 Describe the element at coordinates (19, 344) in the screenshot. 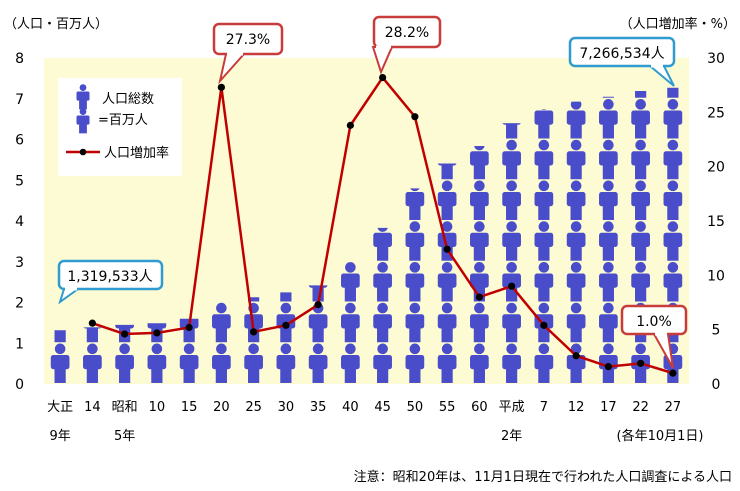

I see `left-tick-label: 1` at that location.